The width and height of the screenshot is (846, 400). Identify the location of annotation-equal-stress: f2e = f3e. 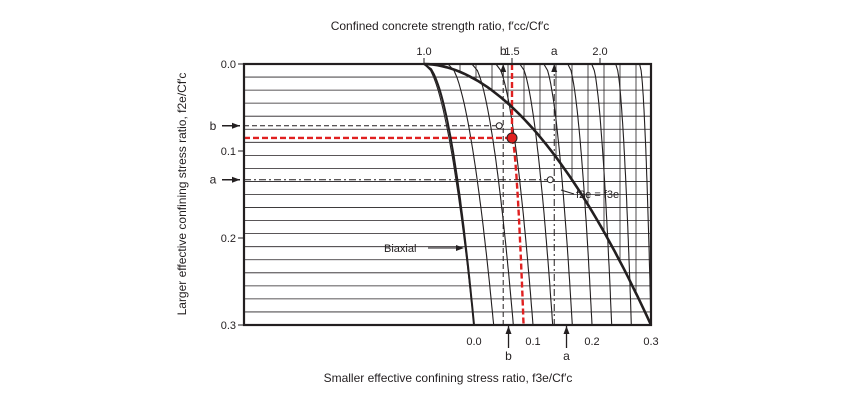
(597, 195).